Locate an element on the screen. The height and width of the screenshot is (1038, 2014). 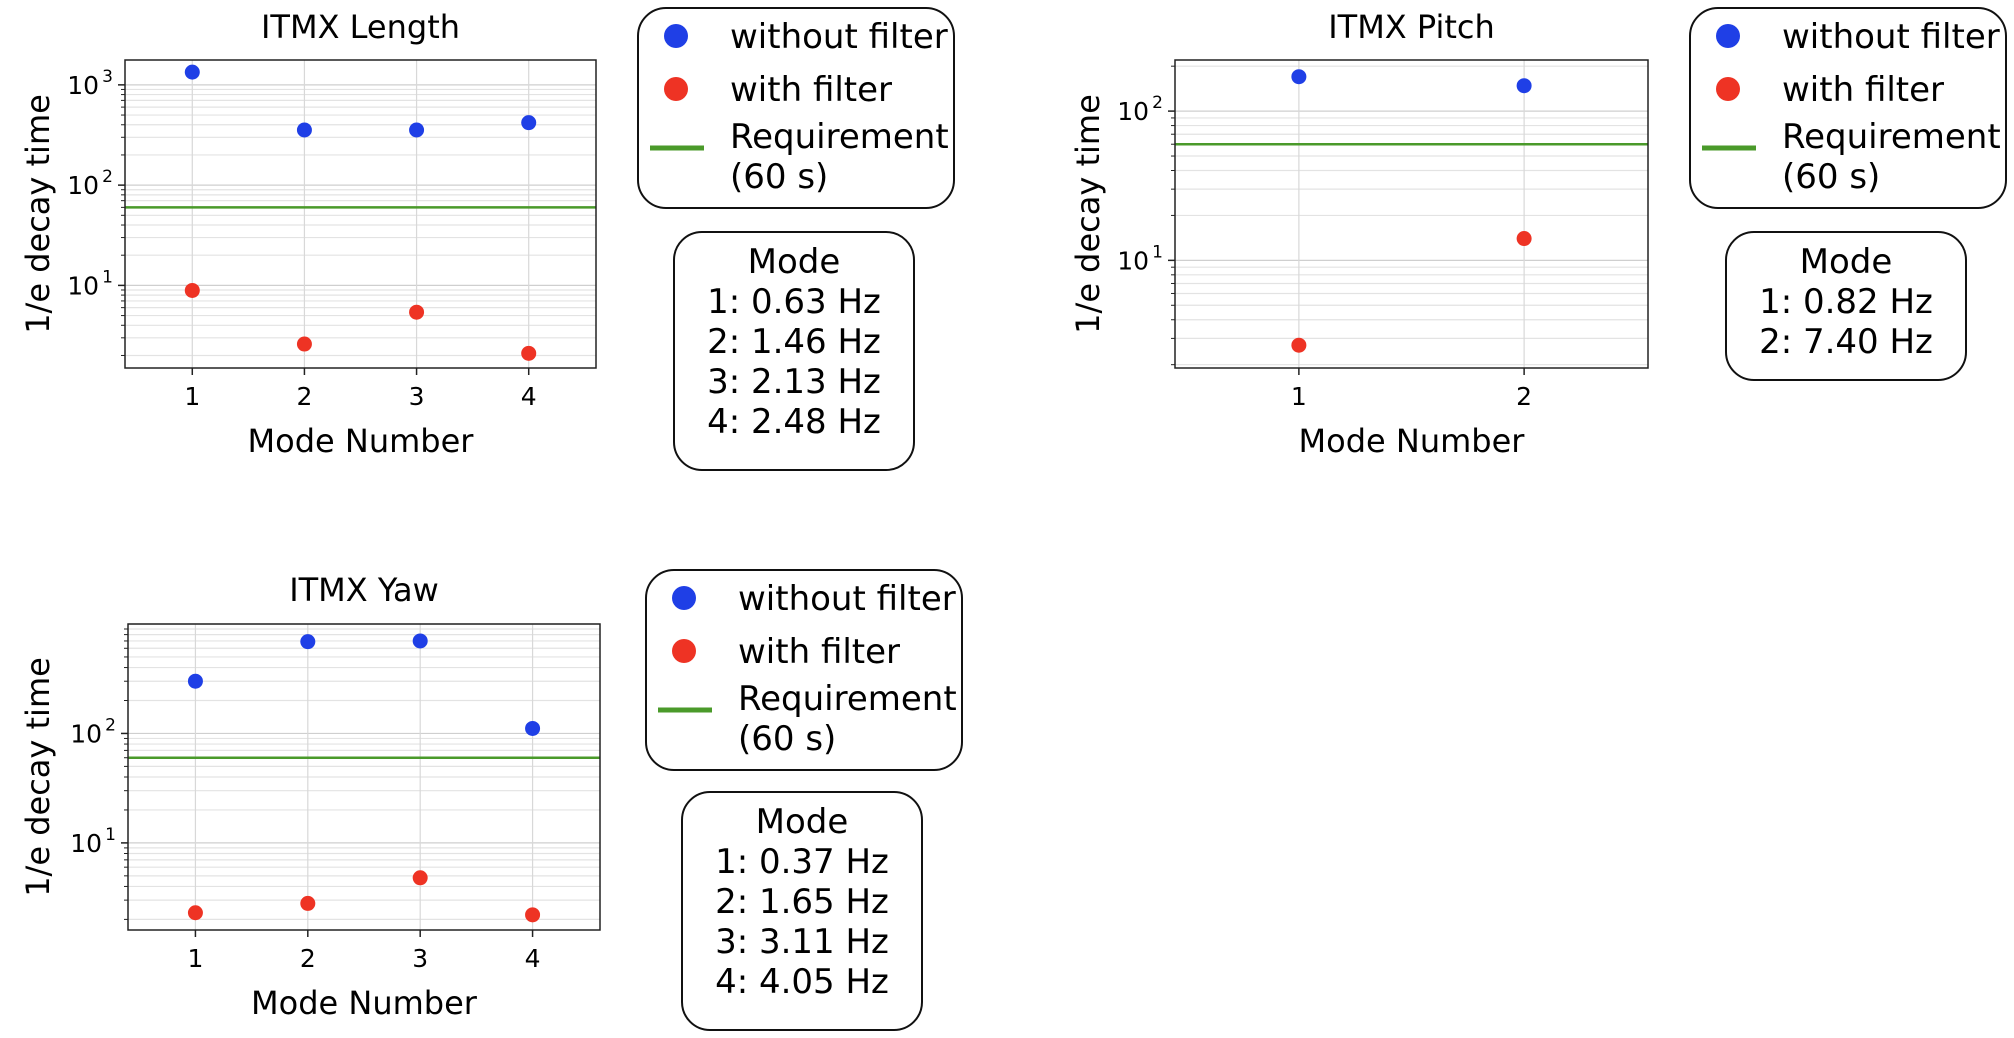
mode-frequency: 2: 1.46 Hz is located at coordinates (794, 342).